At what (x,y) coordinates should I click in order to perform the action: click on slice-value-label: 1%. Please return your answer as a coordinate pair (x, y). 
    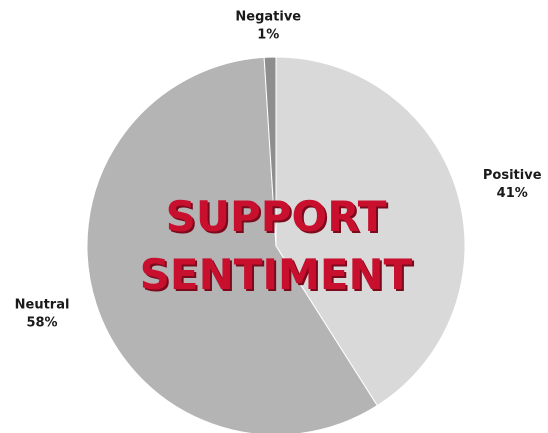
    Looking at the image, I should click on (268, 35).